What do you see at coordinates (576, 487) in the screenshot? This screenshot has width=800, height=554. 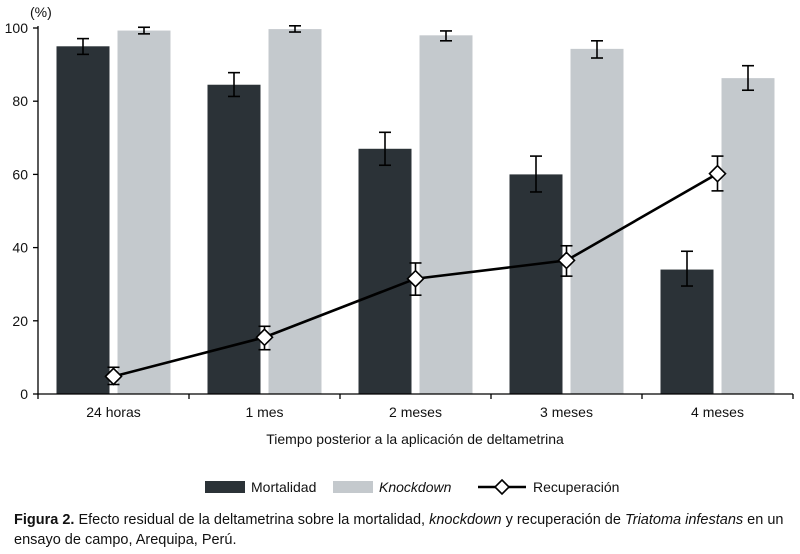 I see `legend-label-recuperación: Recuperación` at bounding box center [576, 487].